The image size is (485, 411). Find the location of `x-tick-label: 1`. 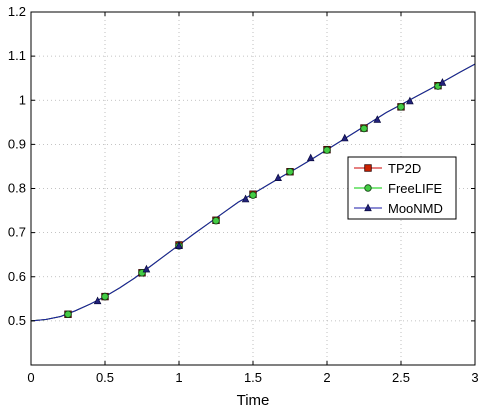

x-tick-label: 1 is located at coordinates (178, 377).